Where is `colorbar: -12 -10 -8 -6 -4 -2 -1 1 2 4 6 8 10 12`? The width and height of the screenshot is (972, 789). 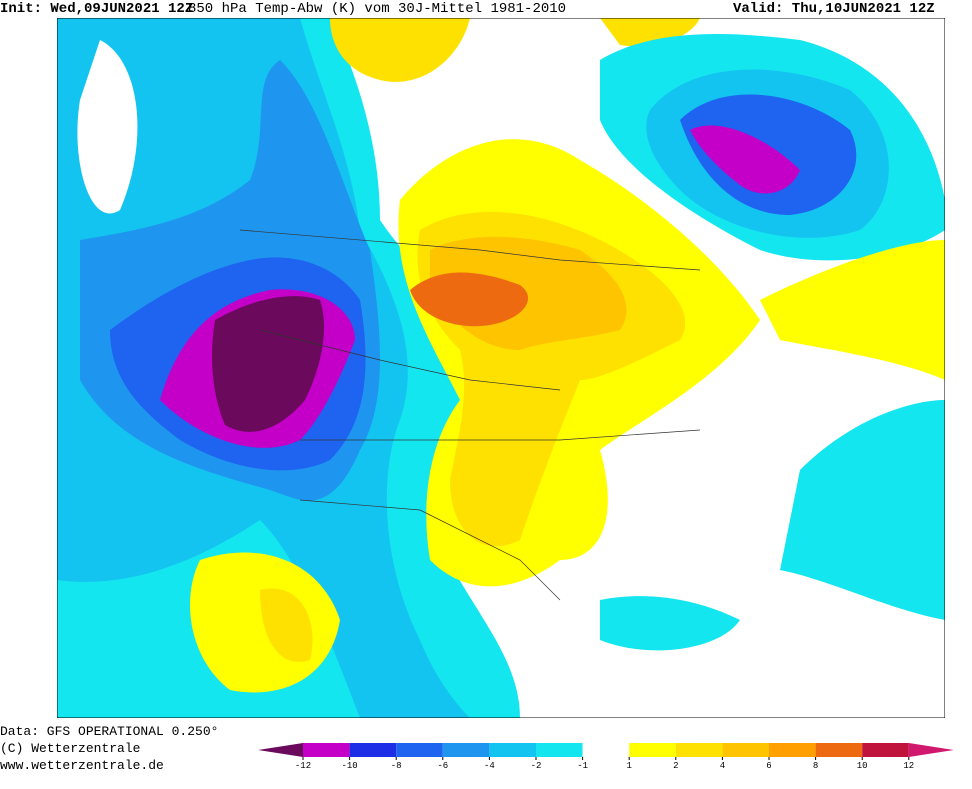
colorbar: -12 -10 -8 -6 -4 -2 -1 1 2 4 6 8 10 12 is located at coordinates (606, 757).